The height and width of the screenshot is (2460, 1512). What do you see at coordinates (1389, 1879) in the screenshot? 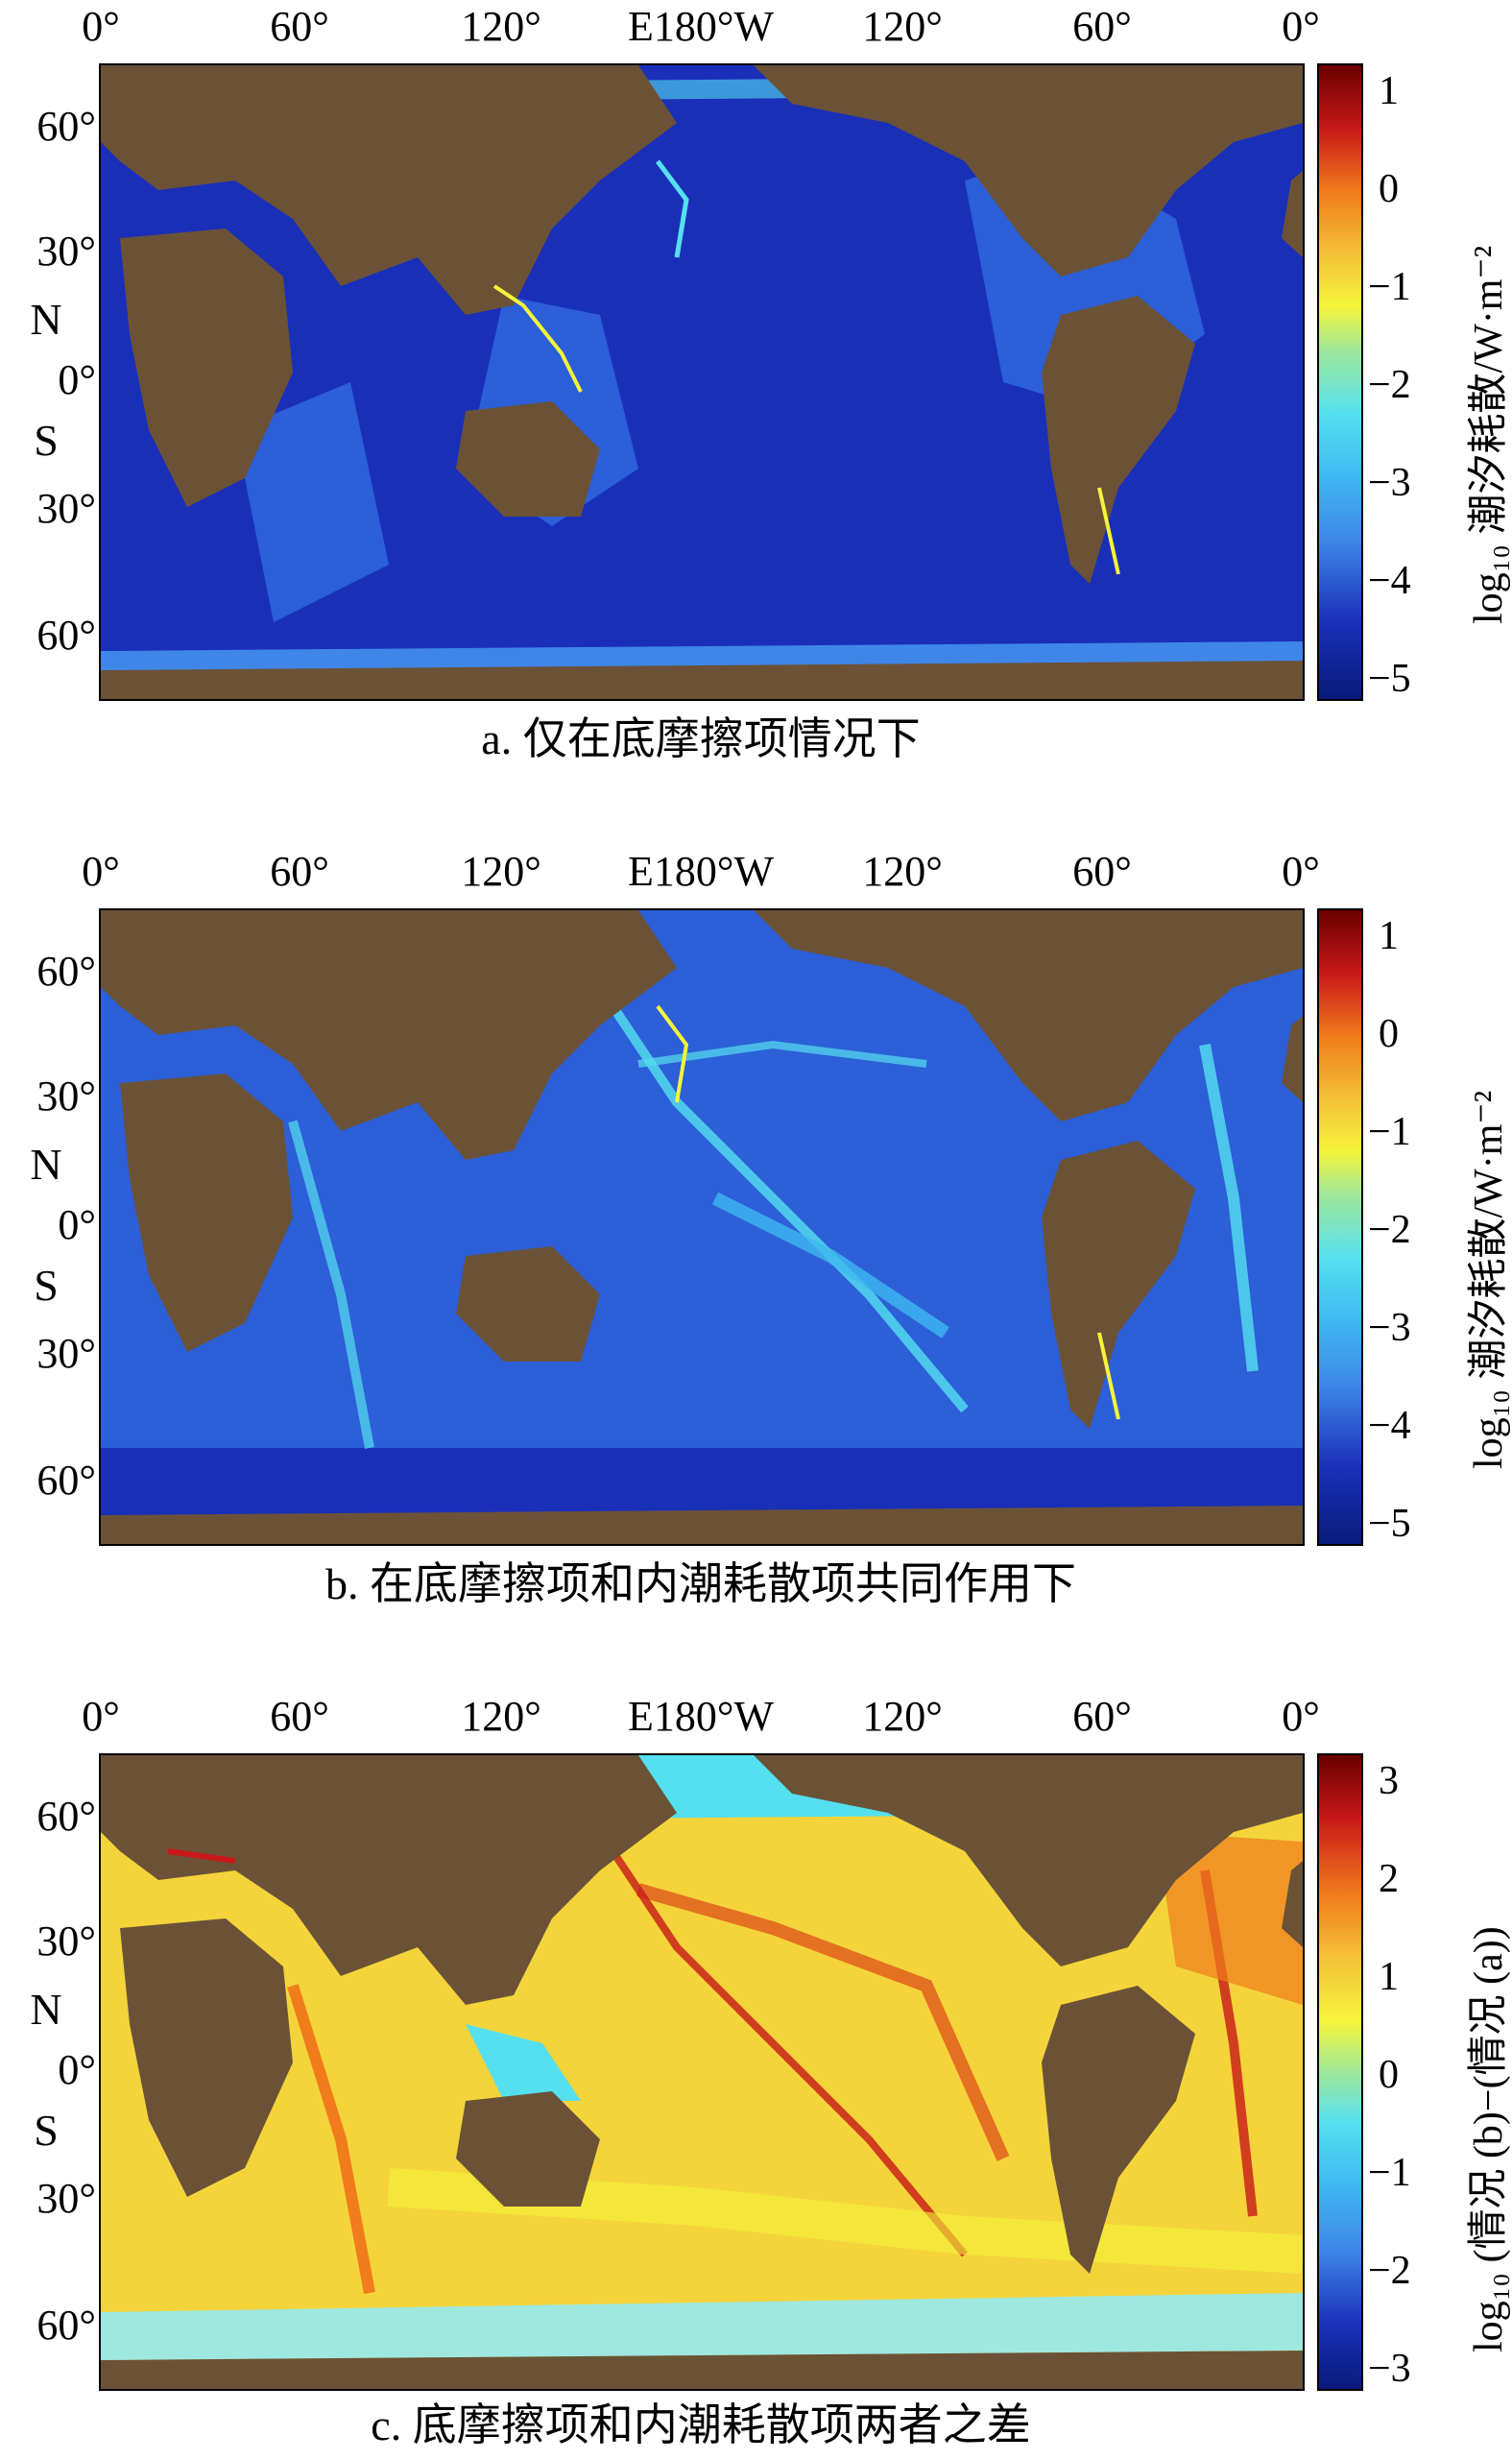
I see `colorbar-c-tick-2: 2` at bounding box center [1389, 1879].